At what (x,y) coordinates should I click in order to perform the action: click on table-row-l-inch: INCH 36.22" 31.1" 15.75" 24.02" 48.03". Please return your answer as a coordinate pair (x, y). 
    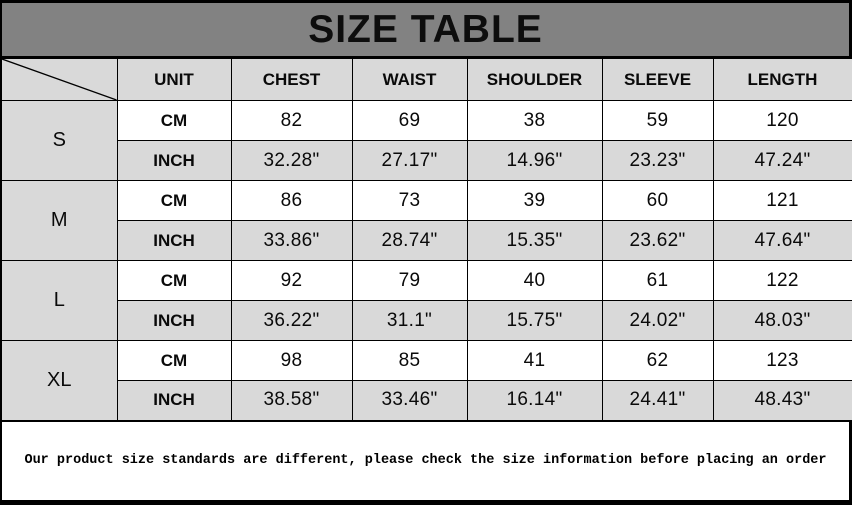
    Looking at the image, I should click on (426, 320).